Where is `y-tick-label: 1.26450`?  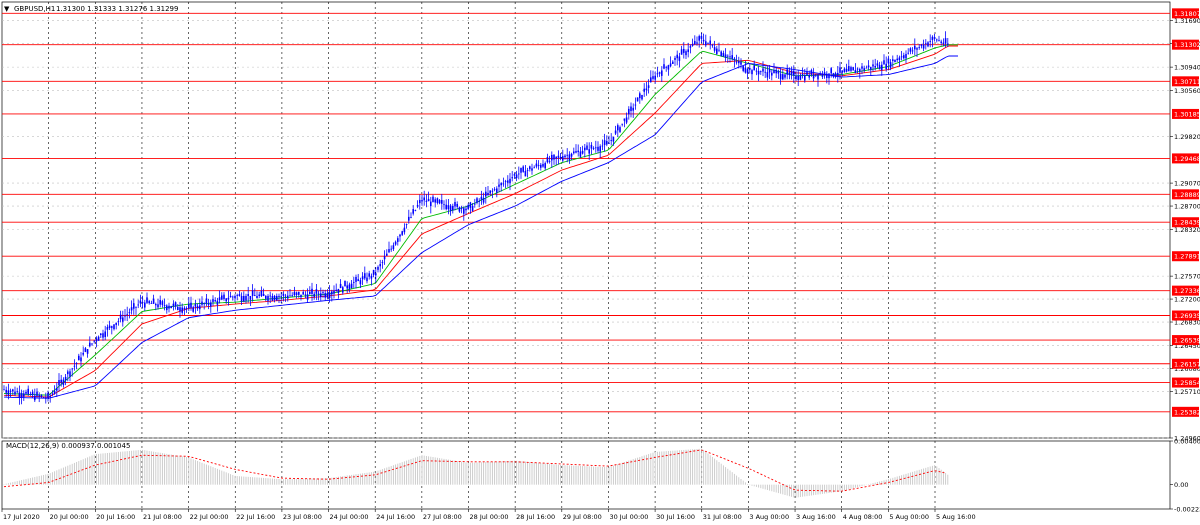
y-tick-label: 1.26450 is located at coordinates (1187, 346).